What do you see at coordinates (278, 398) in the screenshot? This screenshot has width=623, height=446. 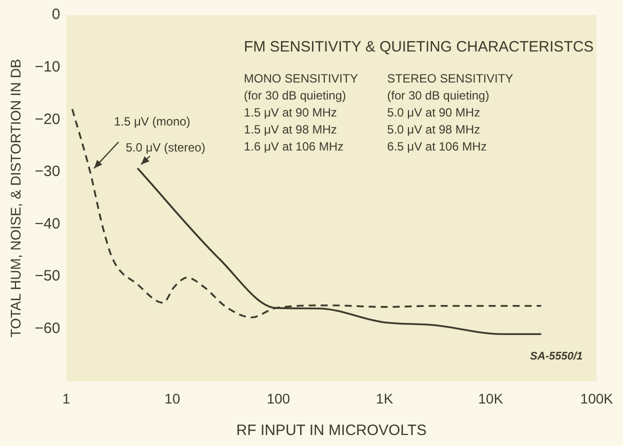 I see `x-tick-label: 100` at bounding box center [278, 398].